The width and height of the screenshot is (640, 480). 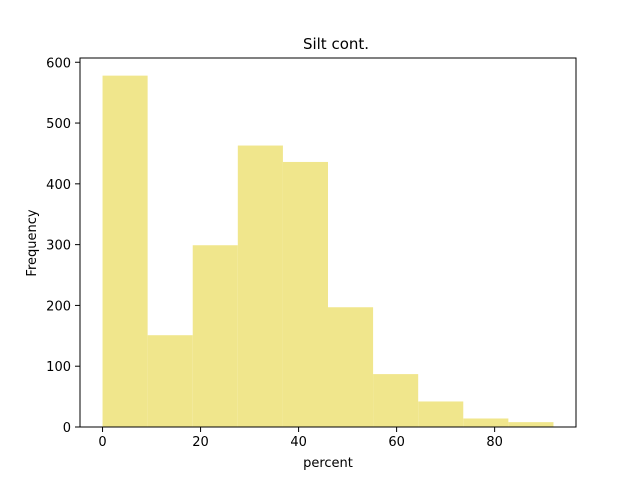 I want to click on x-tick-label: 20, so click(x=200, y=442).